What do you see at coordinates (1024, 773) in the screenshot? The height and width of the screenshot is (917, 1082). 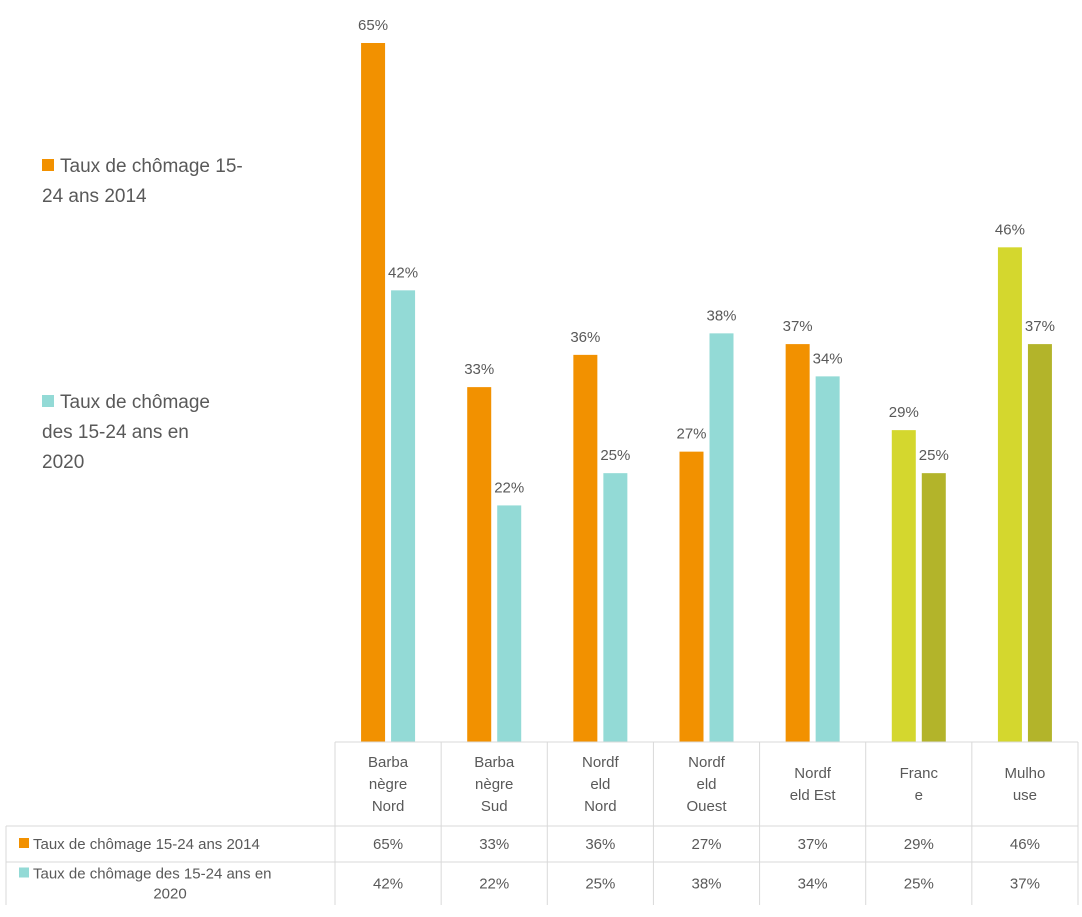 I see `category-label-6-0: Mulho` at bounding box center [1024, 773].